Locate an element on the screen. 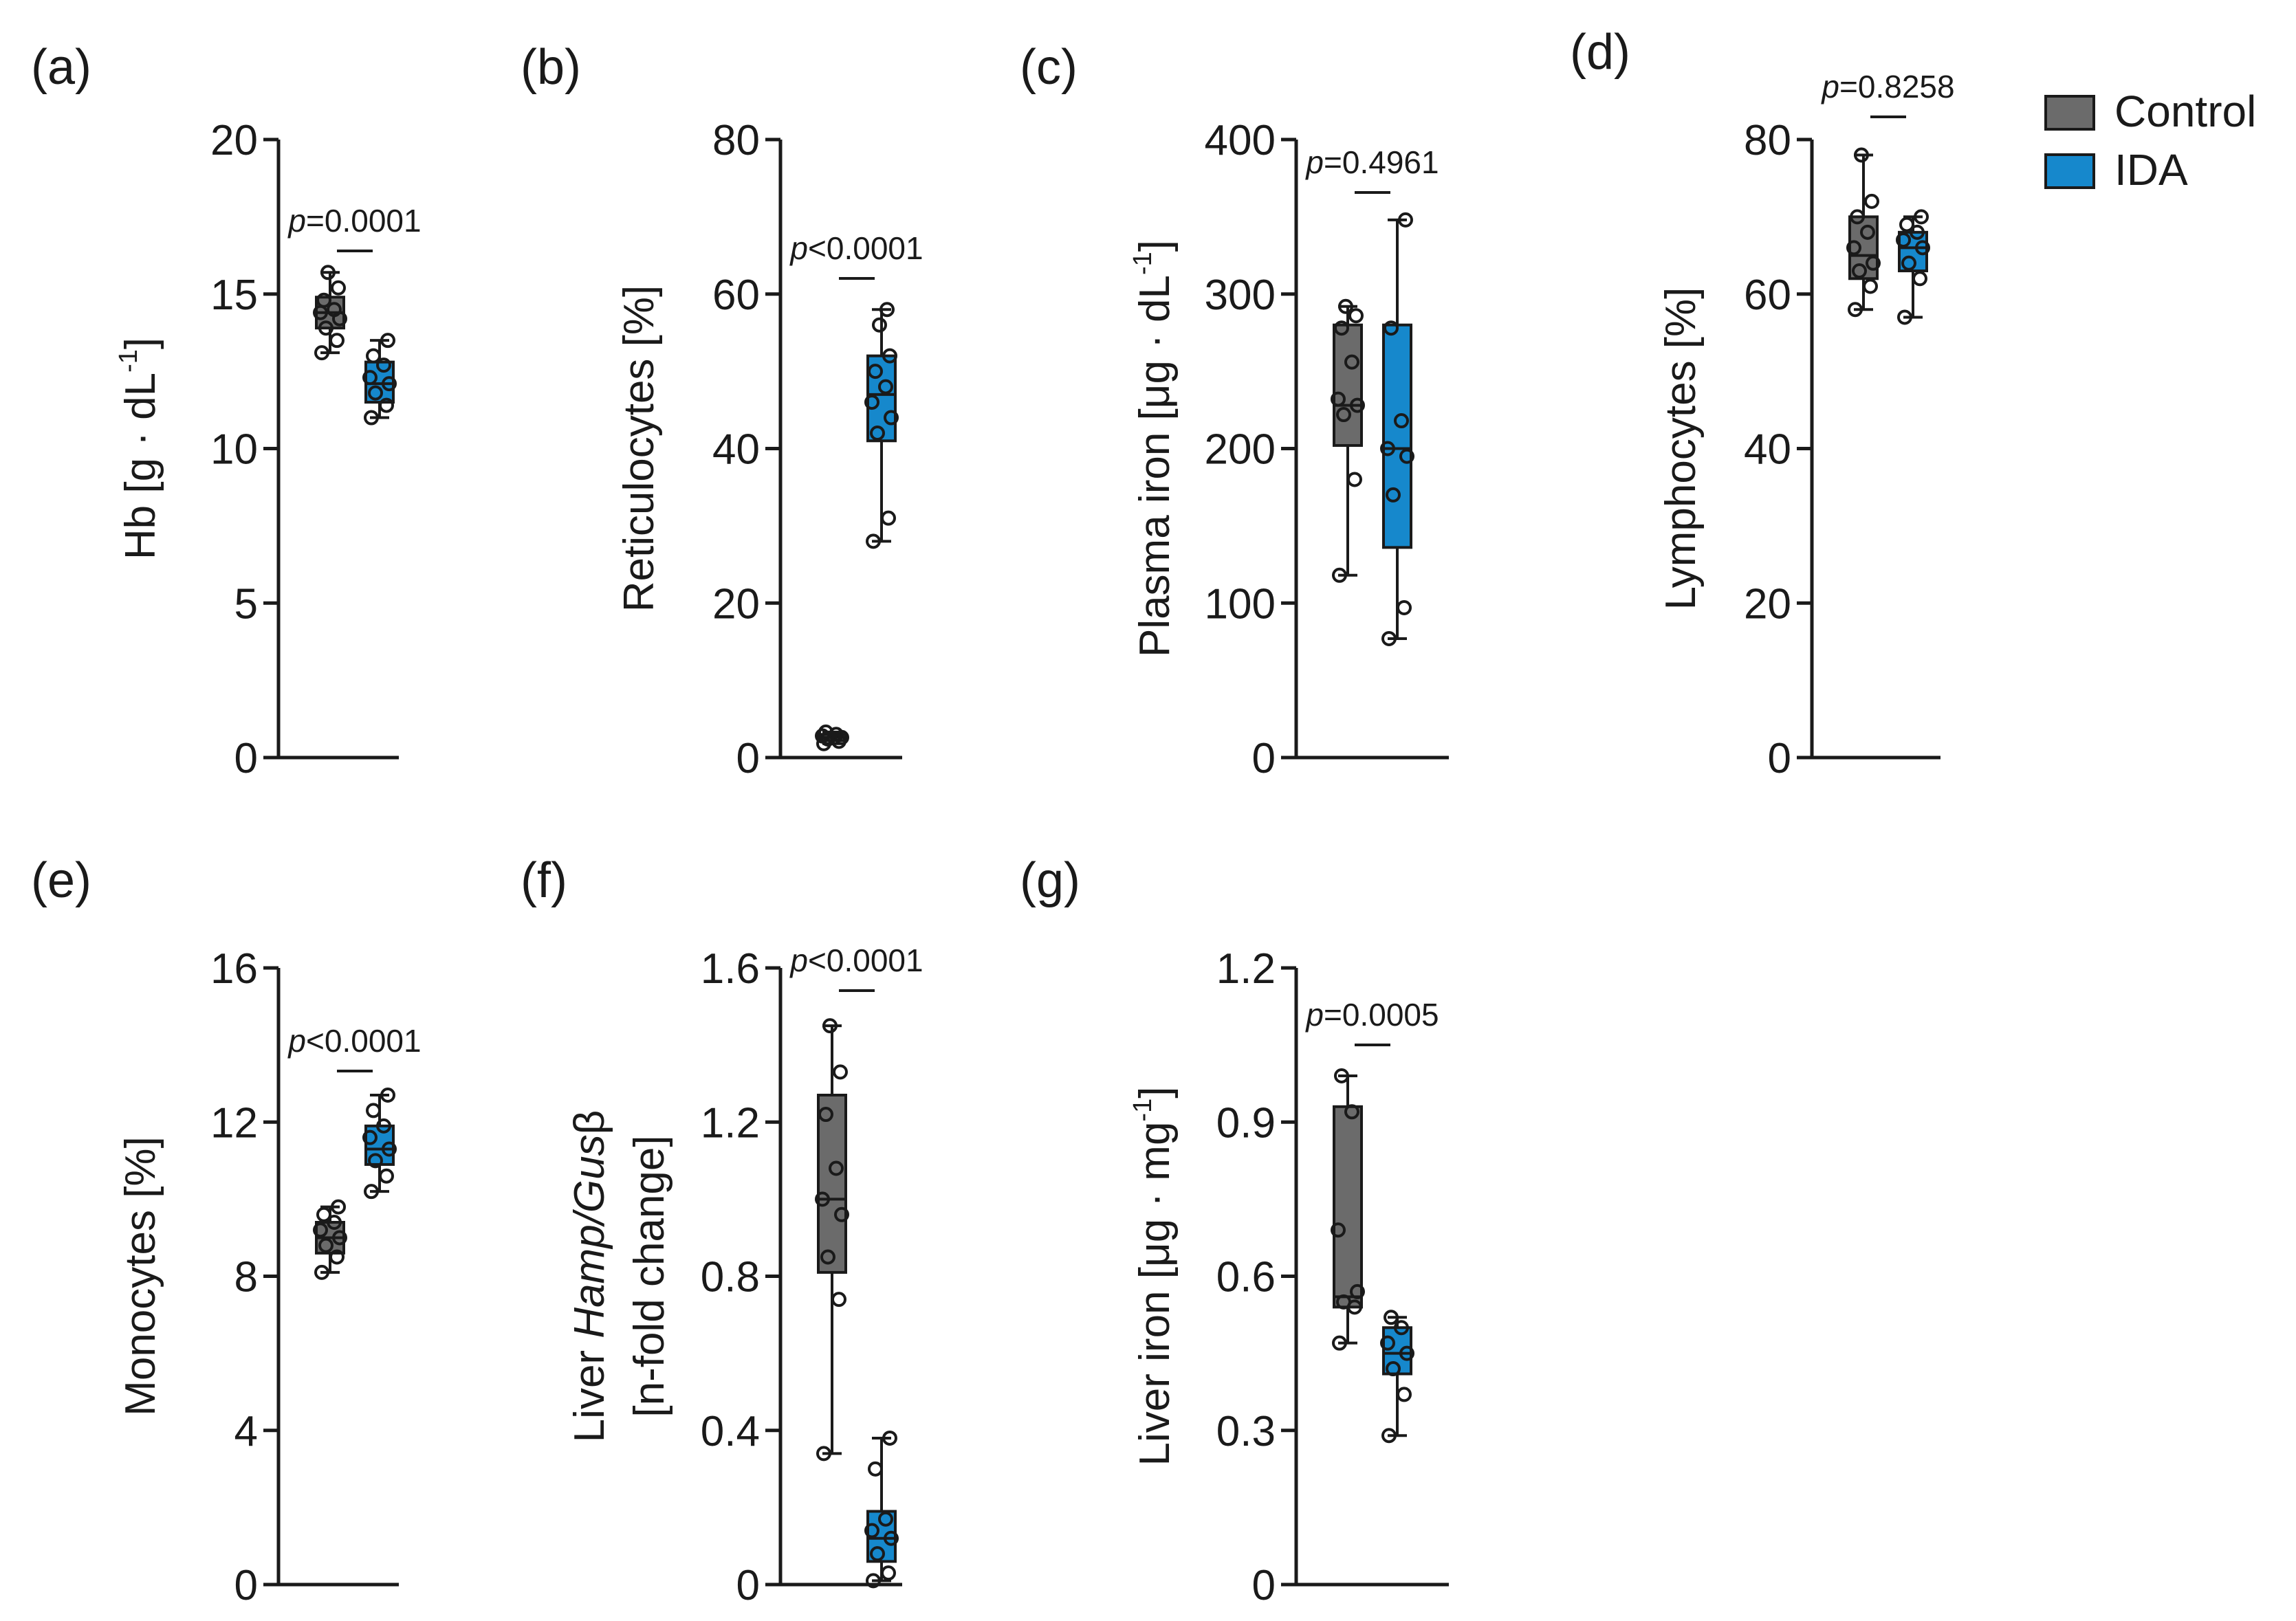 The image size is (2296, 1621). y-axis-label: Plasma iron [μg · dL-1] is located at coordinates (1153, 448).